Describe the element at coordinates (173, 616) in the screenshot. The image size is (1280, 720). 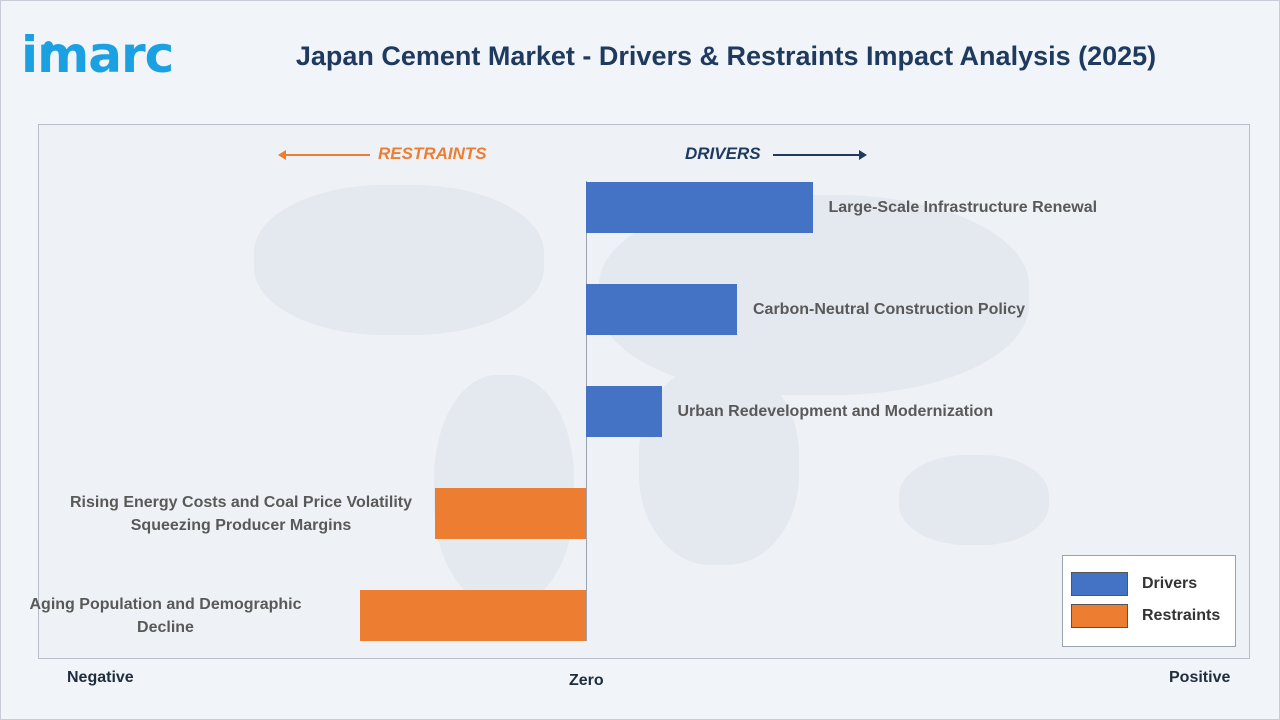
I see `bar-label: Aging Population and Demographic Decline` at that location.